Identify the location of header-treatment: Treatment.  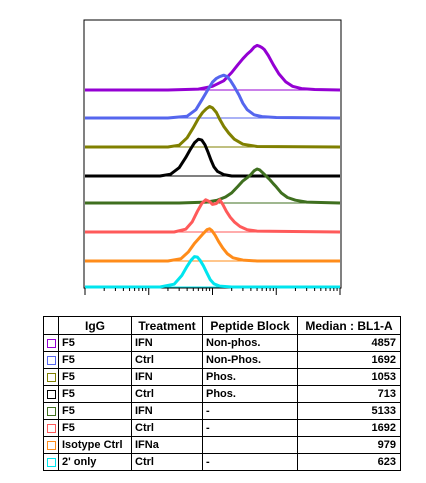
(167, 325).